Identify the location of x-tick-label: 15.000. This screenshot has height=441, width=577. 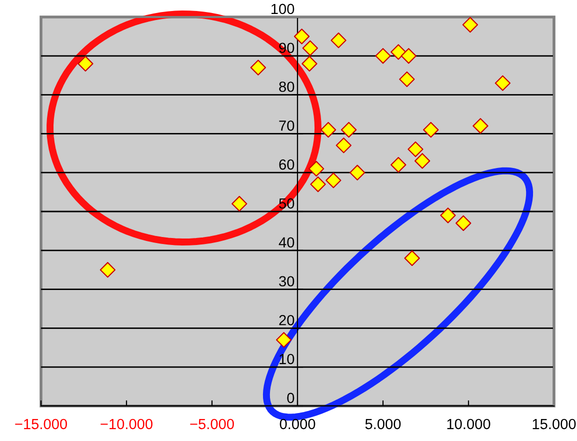
(554, 424).